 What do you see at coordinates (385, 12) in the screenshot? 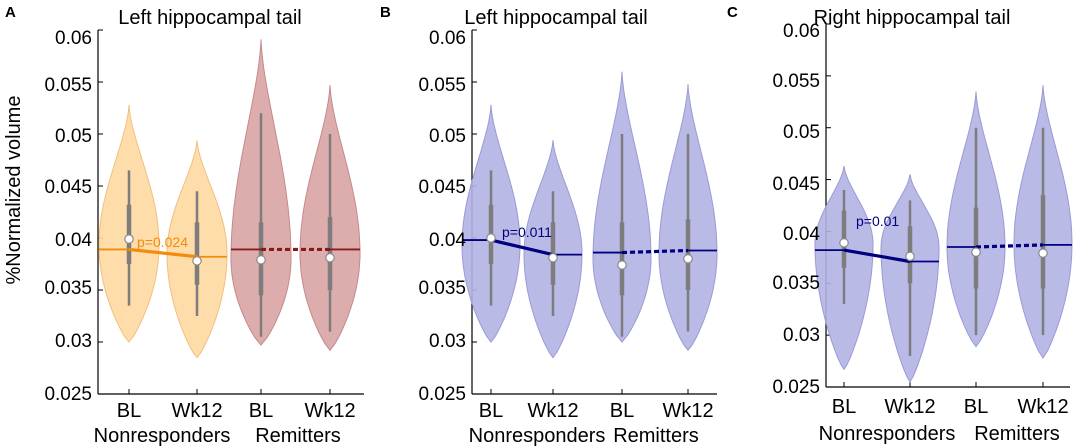
I see `panel-b-letter: B` at bounding box center [385, 12].